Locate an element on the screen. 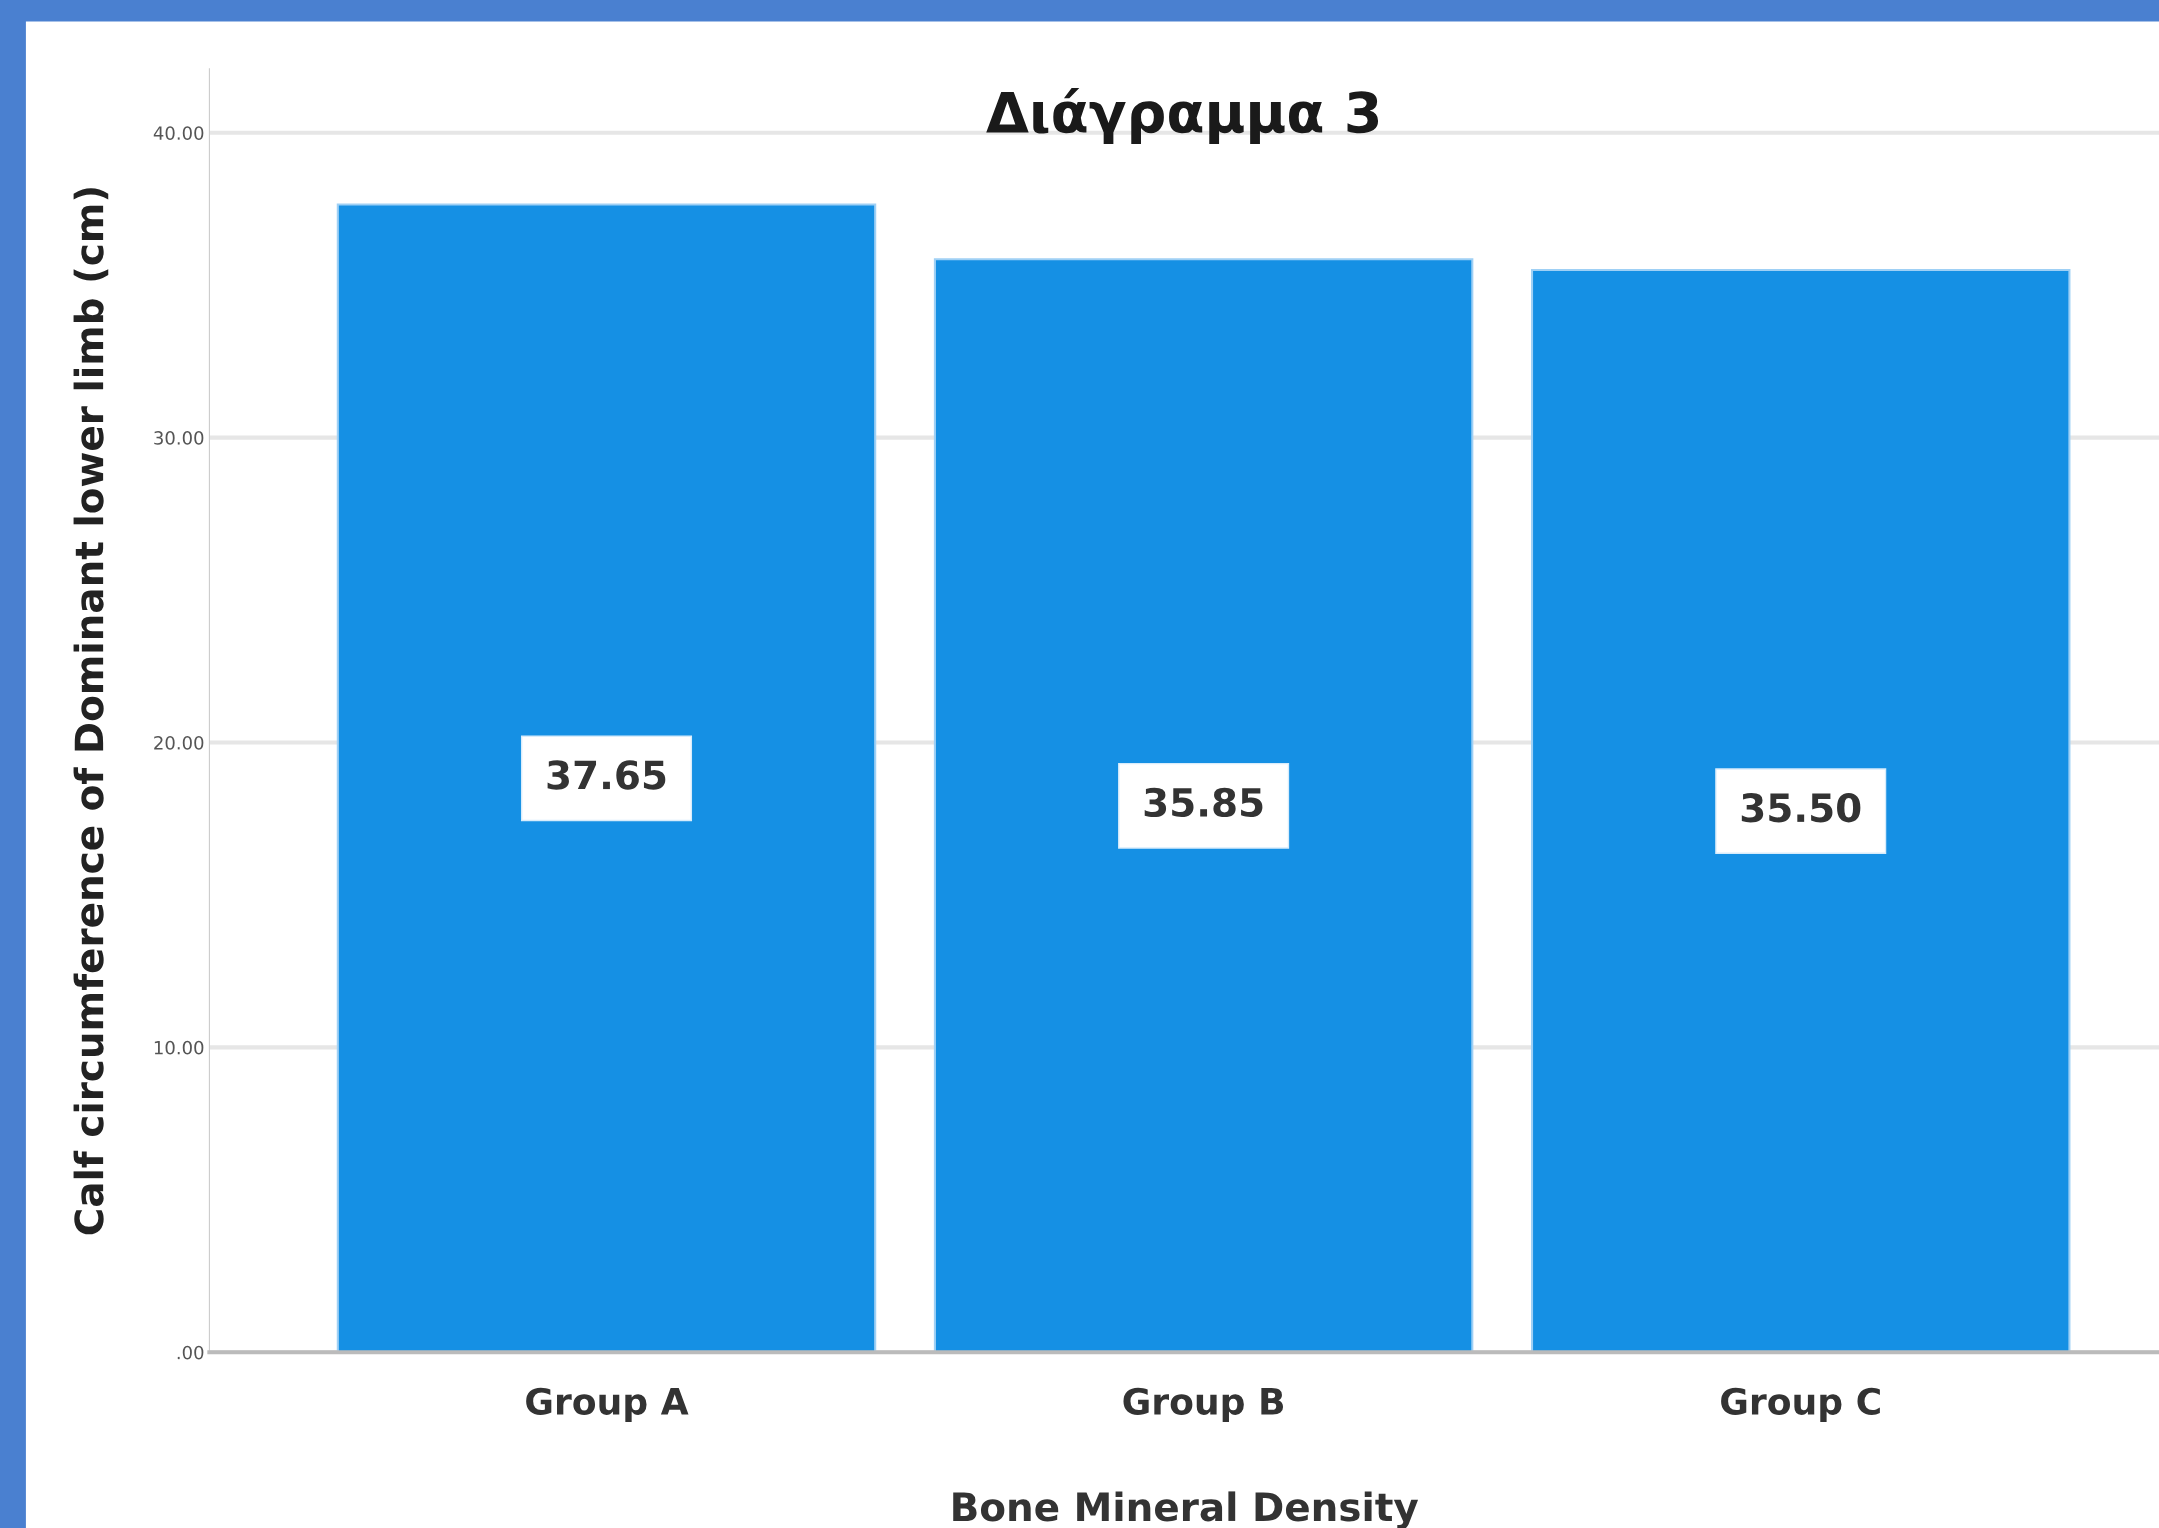 This screenshot has height=1528, width=2159. y-tick-label: .00 is located at coordinates (190, 1352).